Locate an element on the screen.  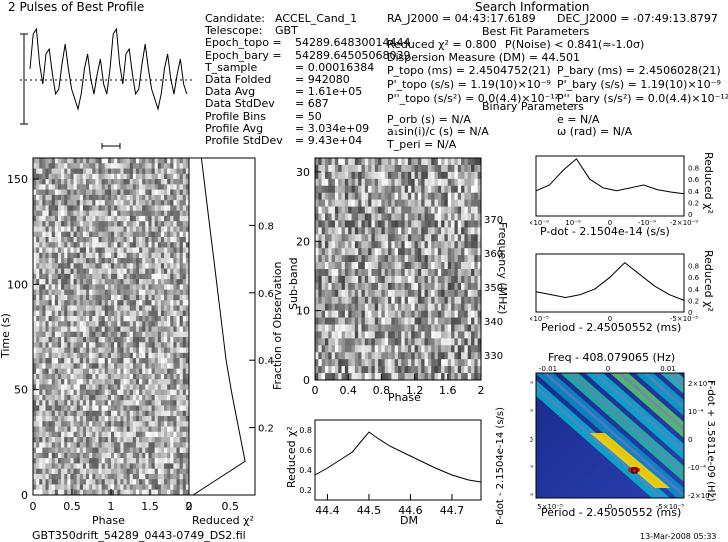
asini: a₁sin(i)/c (s) = N/A is located at coordinates (438, 131).